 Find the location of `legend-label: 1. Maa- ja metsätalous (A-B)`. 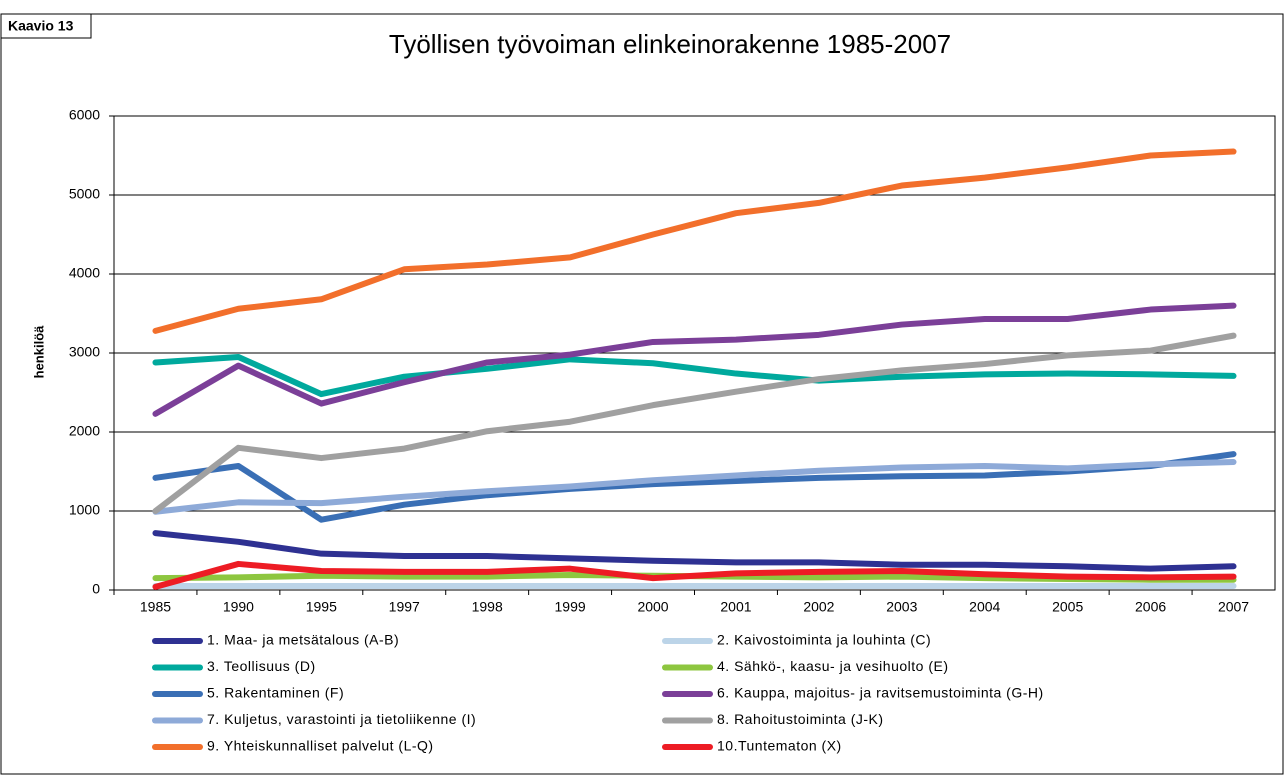

legend-label: 1. Maa- ja metsätalous (A-B) is located at coordinates (303, 640).